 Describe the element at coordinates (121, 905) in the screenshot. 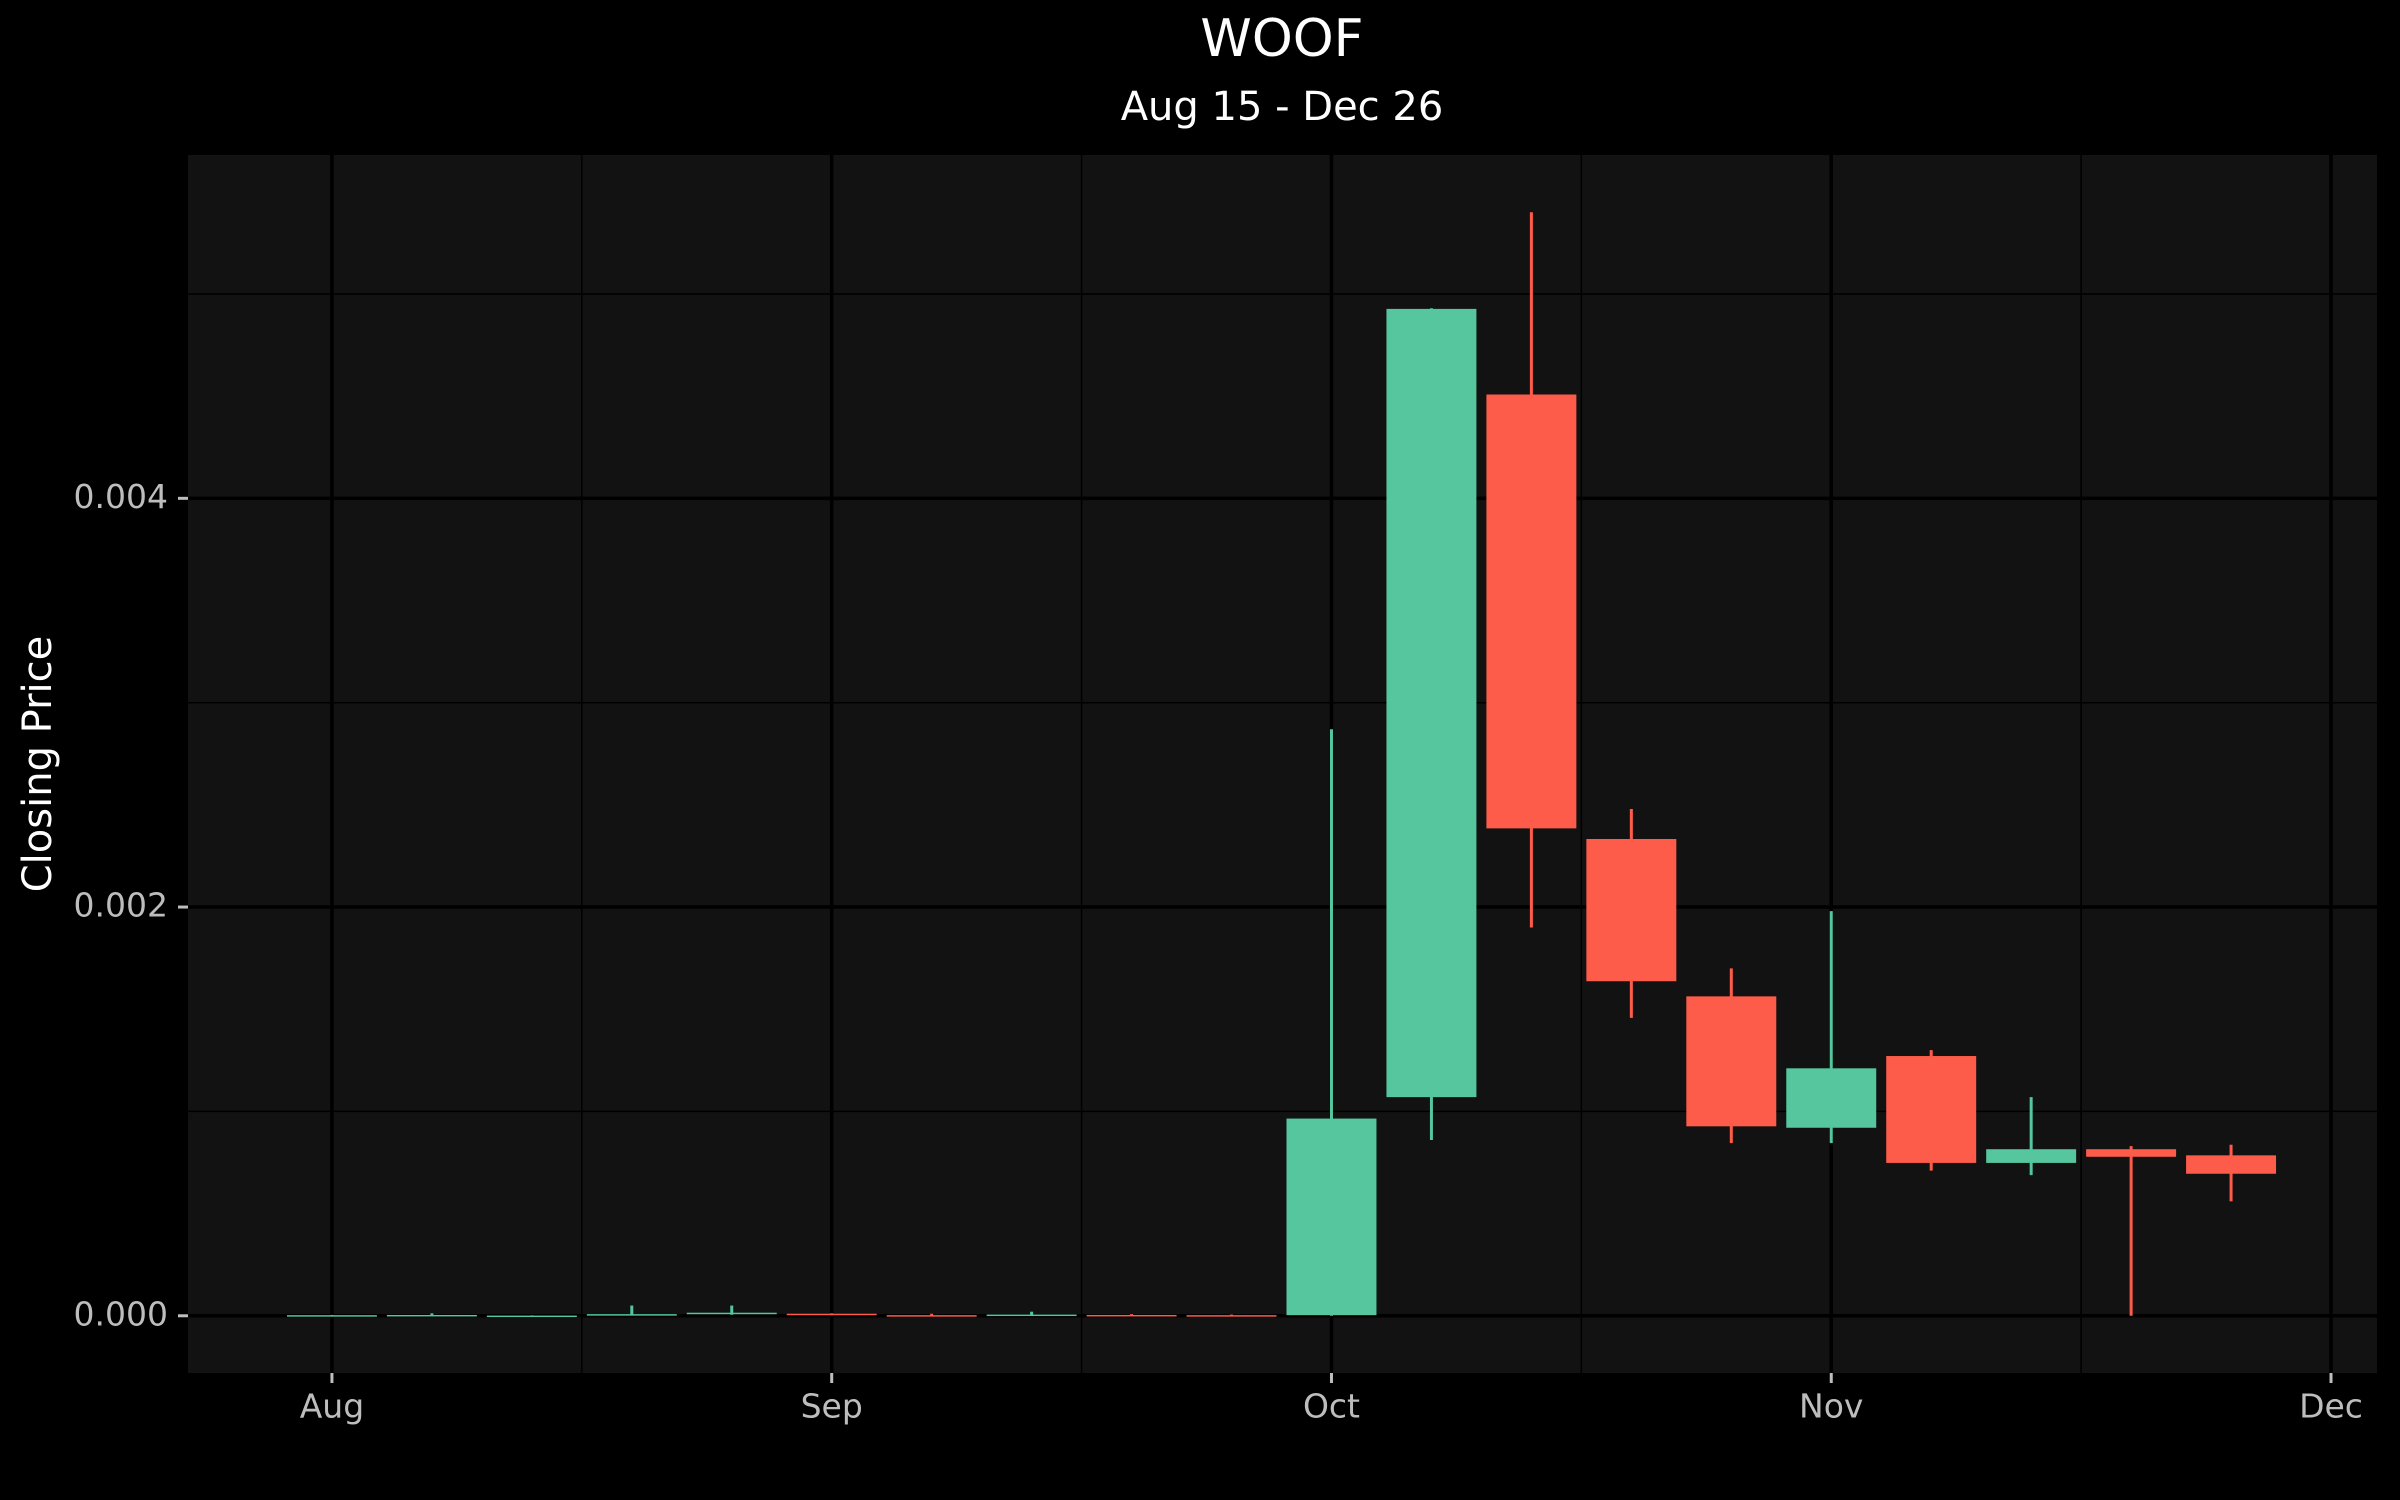

I see `y-tick-label: 0.002` at that location.